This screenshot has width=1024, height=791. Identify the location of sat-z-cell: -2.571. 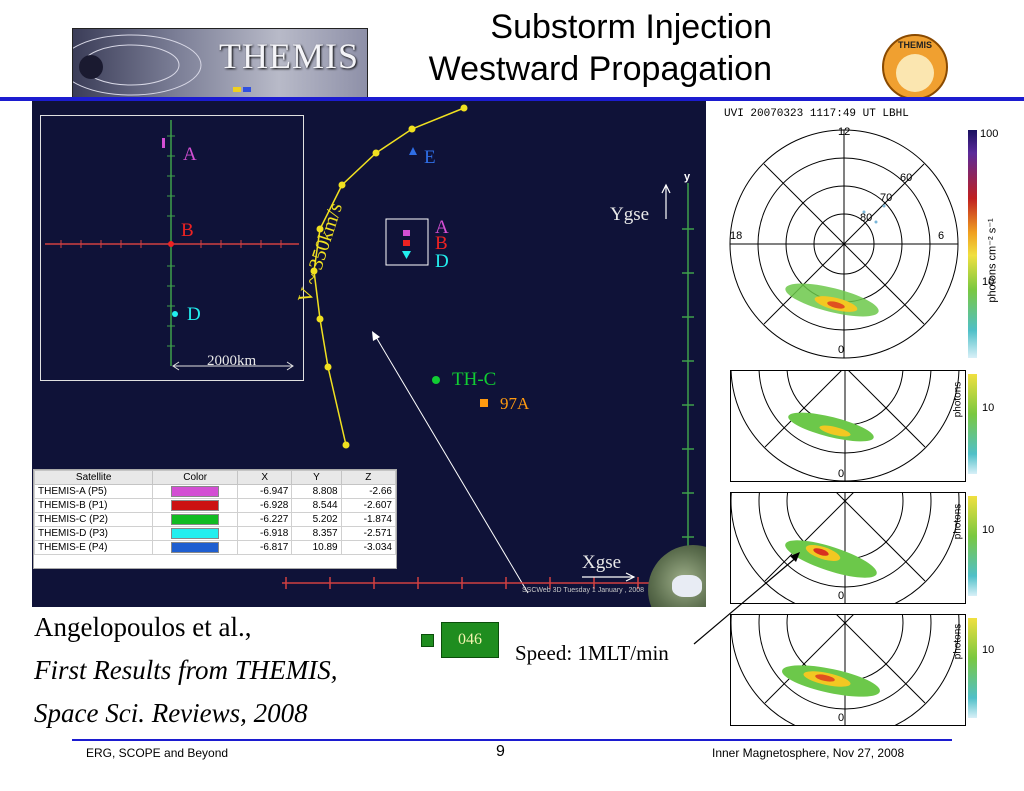
(368, 533).